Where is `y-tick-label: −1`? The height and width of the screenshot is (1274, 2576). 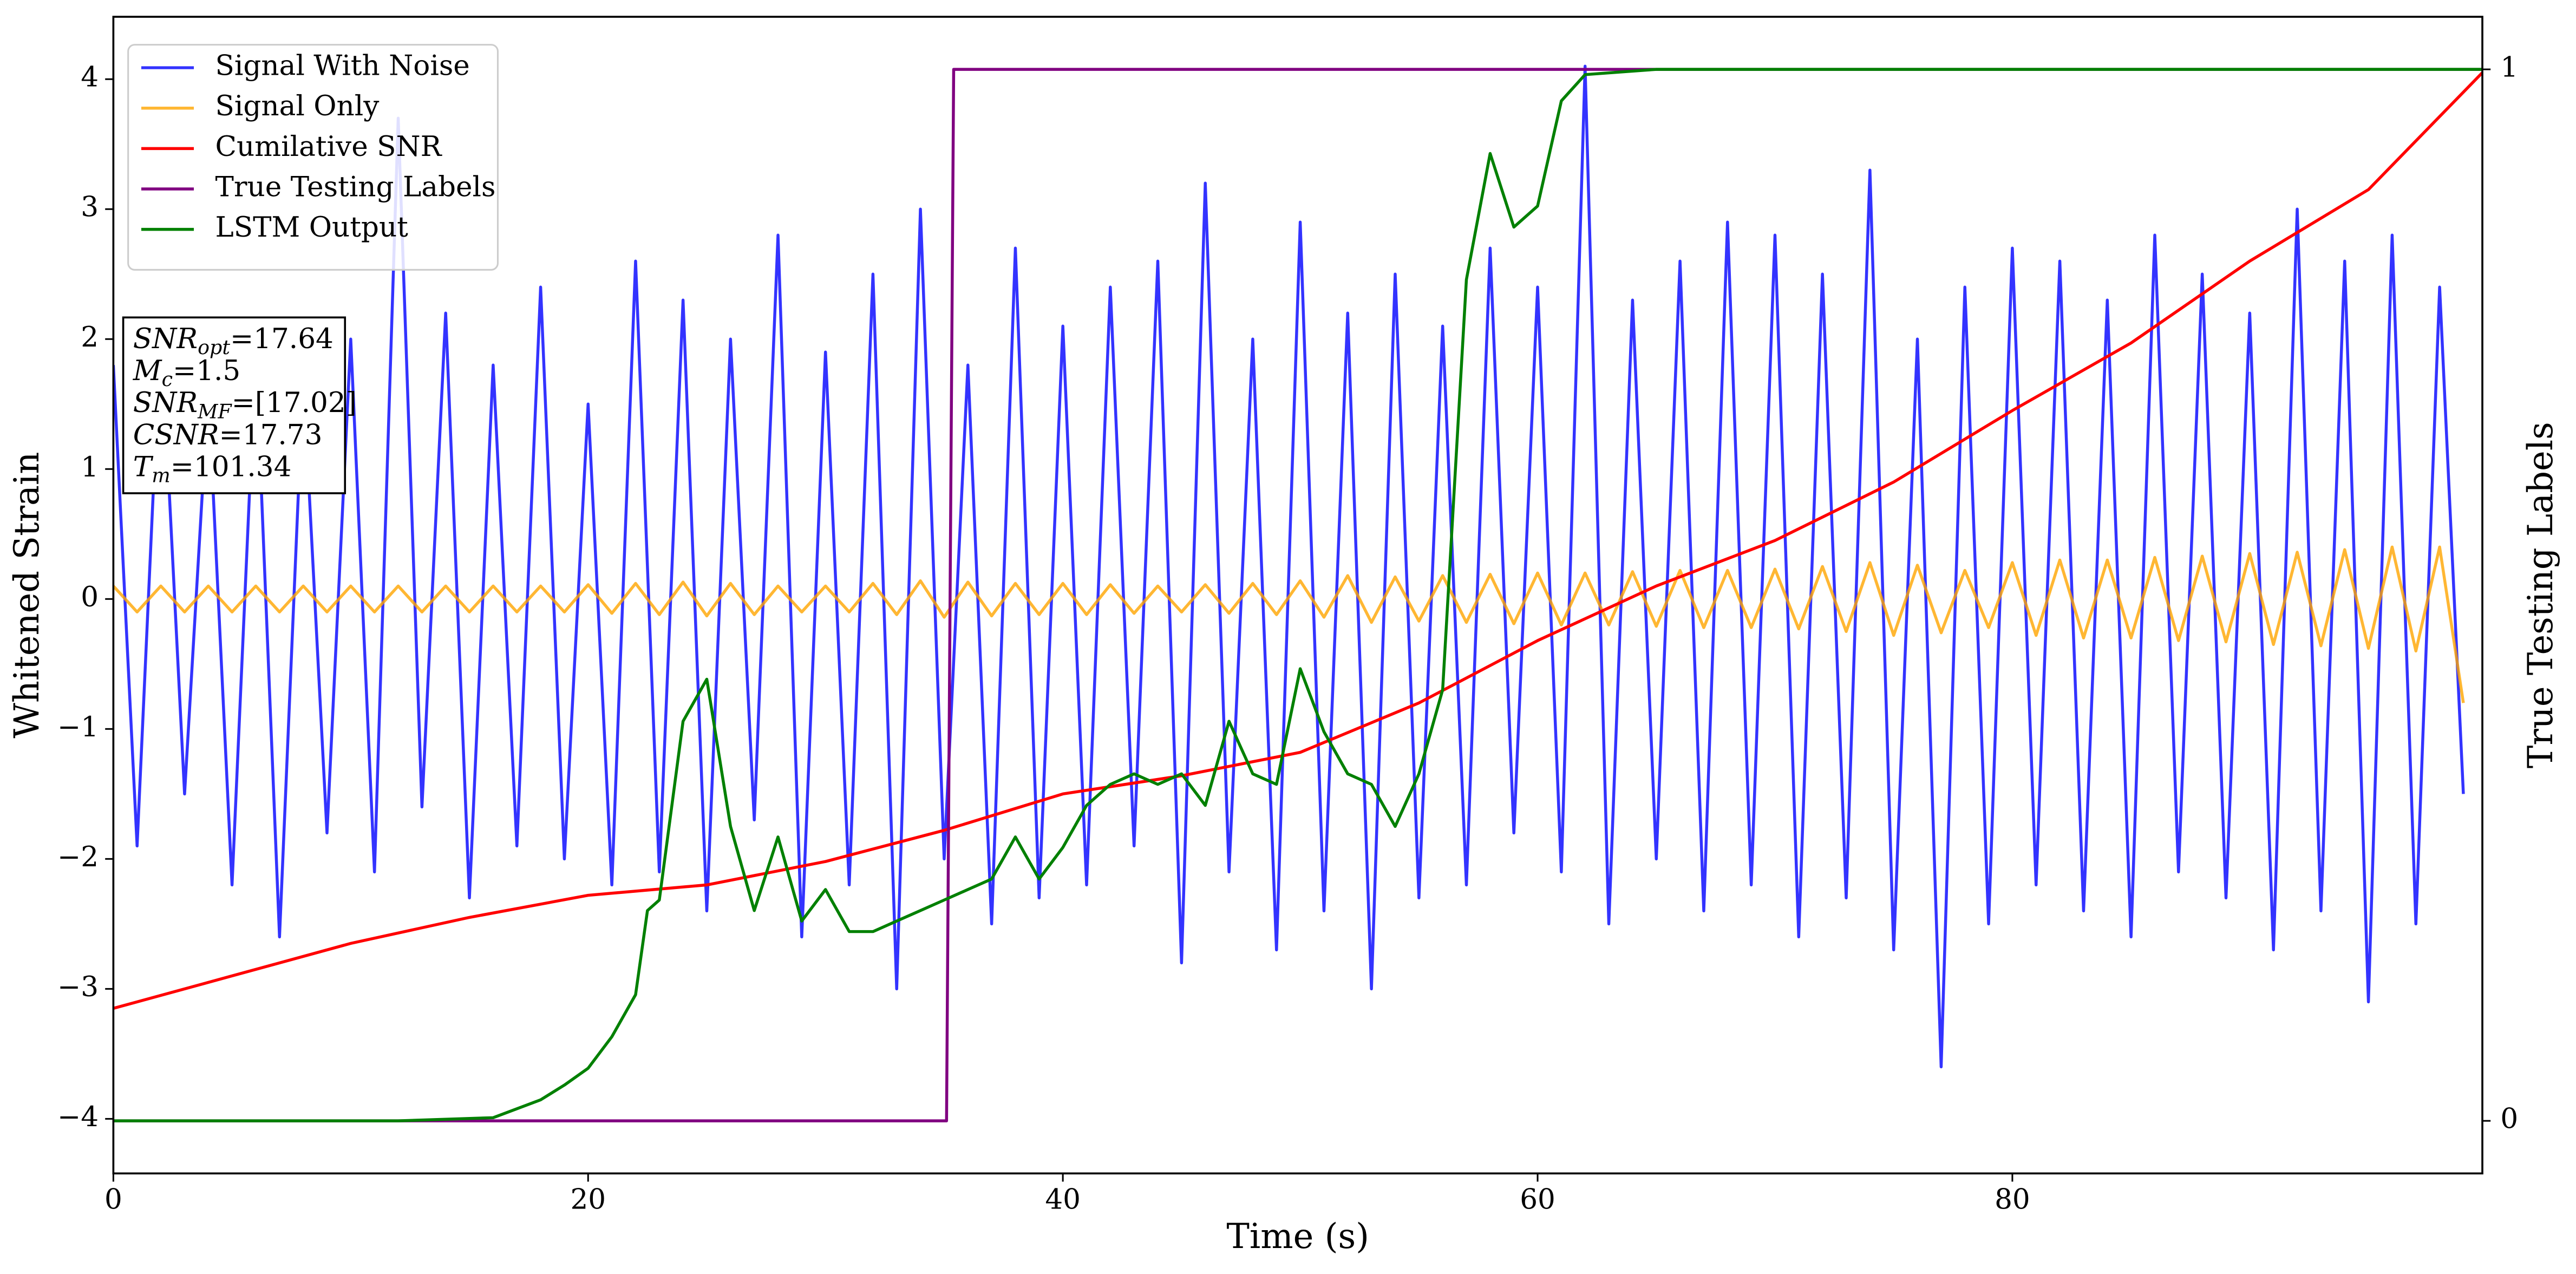 y-tick-label: −1 is located at coordinates (78, 727).